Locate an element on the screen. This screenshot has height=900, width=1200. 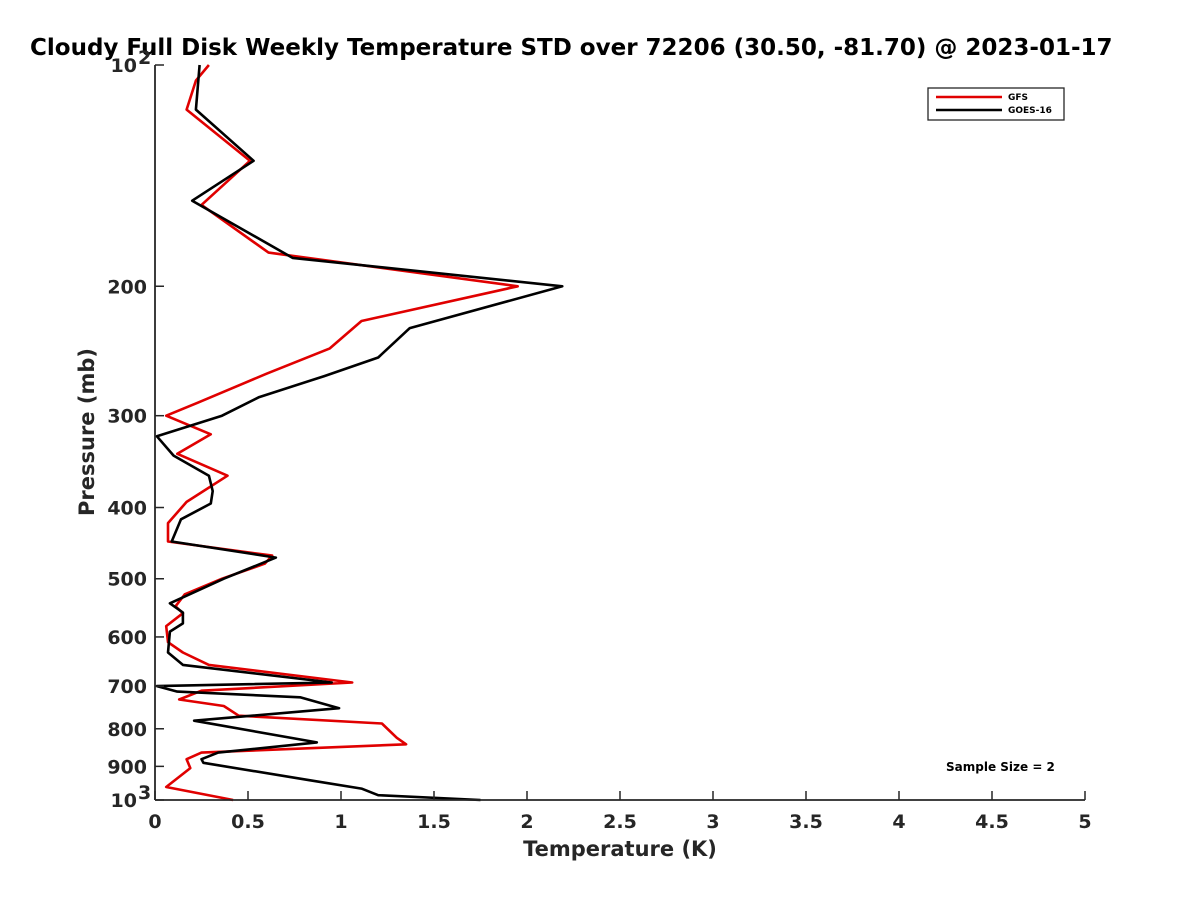
y-tick-label: 700 is located at coordinates (127, 687).